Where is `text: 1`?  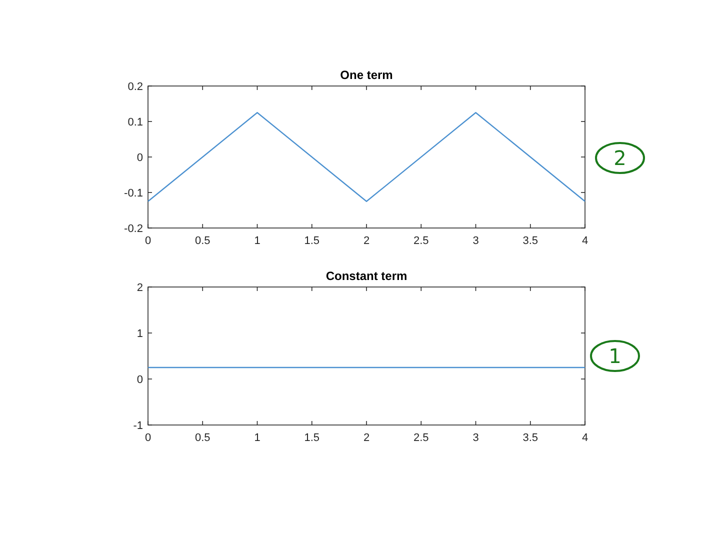
text: 1 is located at coordinates (615, 356).